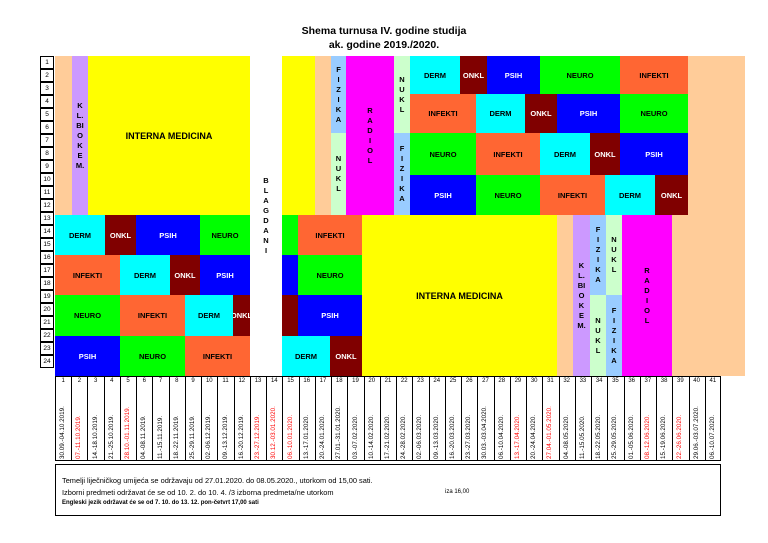 The image size is (768, 543). I want to click on blagdani-block: B L A G D A N I, so click(266, 216).